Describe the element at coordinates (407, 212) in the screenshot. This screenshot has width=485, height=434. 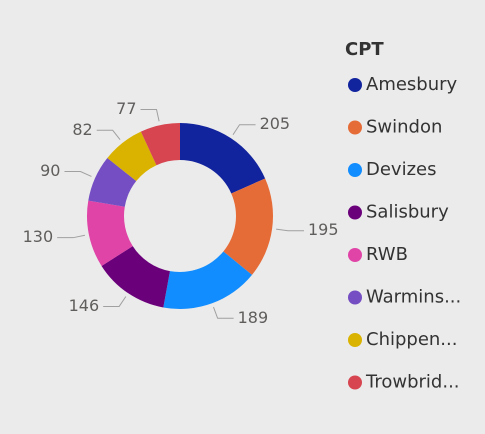
I see `legend-label: Salisbury` at that location.